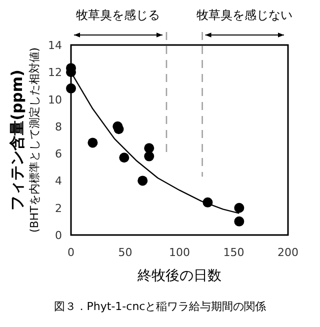 This screenshot has height=327, width=320. Describe the element at coordinates (58, 181) in the screenshot. I see `y-tick-label: 4` at that location.